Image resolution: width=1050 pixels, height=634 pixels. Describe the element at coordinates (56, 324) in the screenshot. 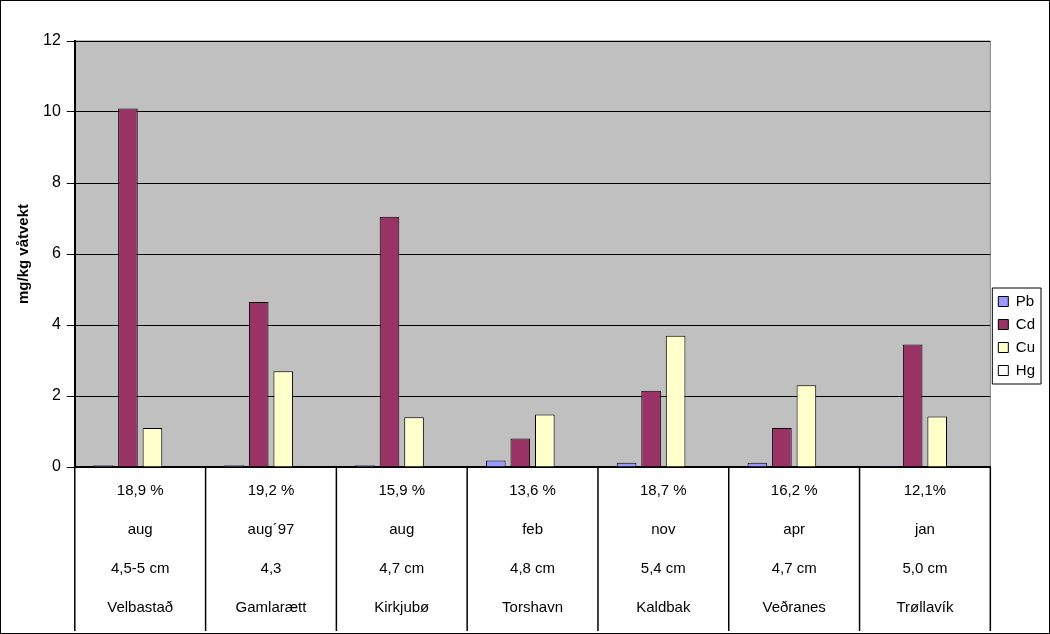

I see `y-tick-label: 4` at that location.